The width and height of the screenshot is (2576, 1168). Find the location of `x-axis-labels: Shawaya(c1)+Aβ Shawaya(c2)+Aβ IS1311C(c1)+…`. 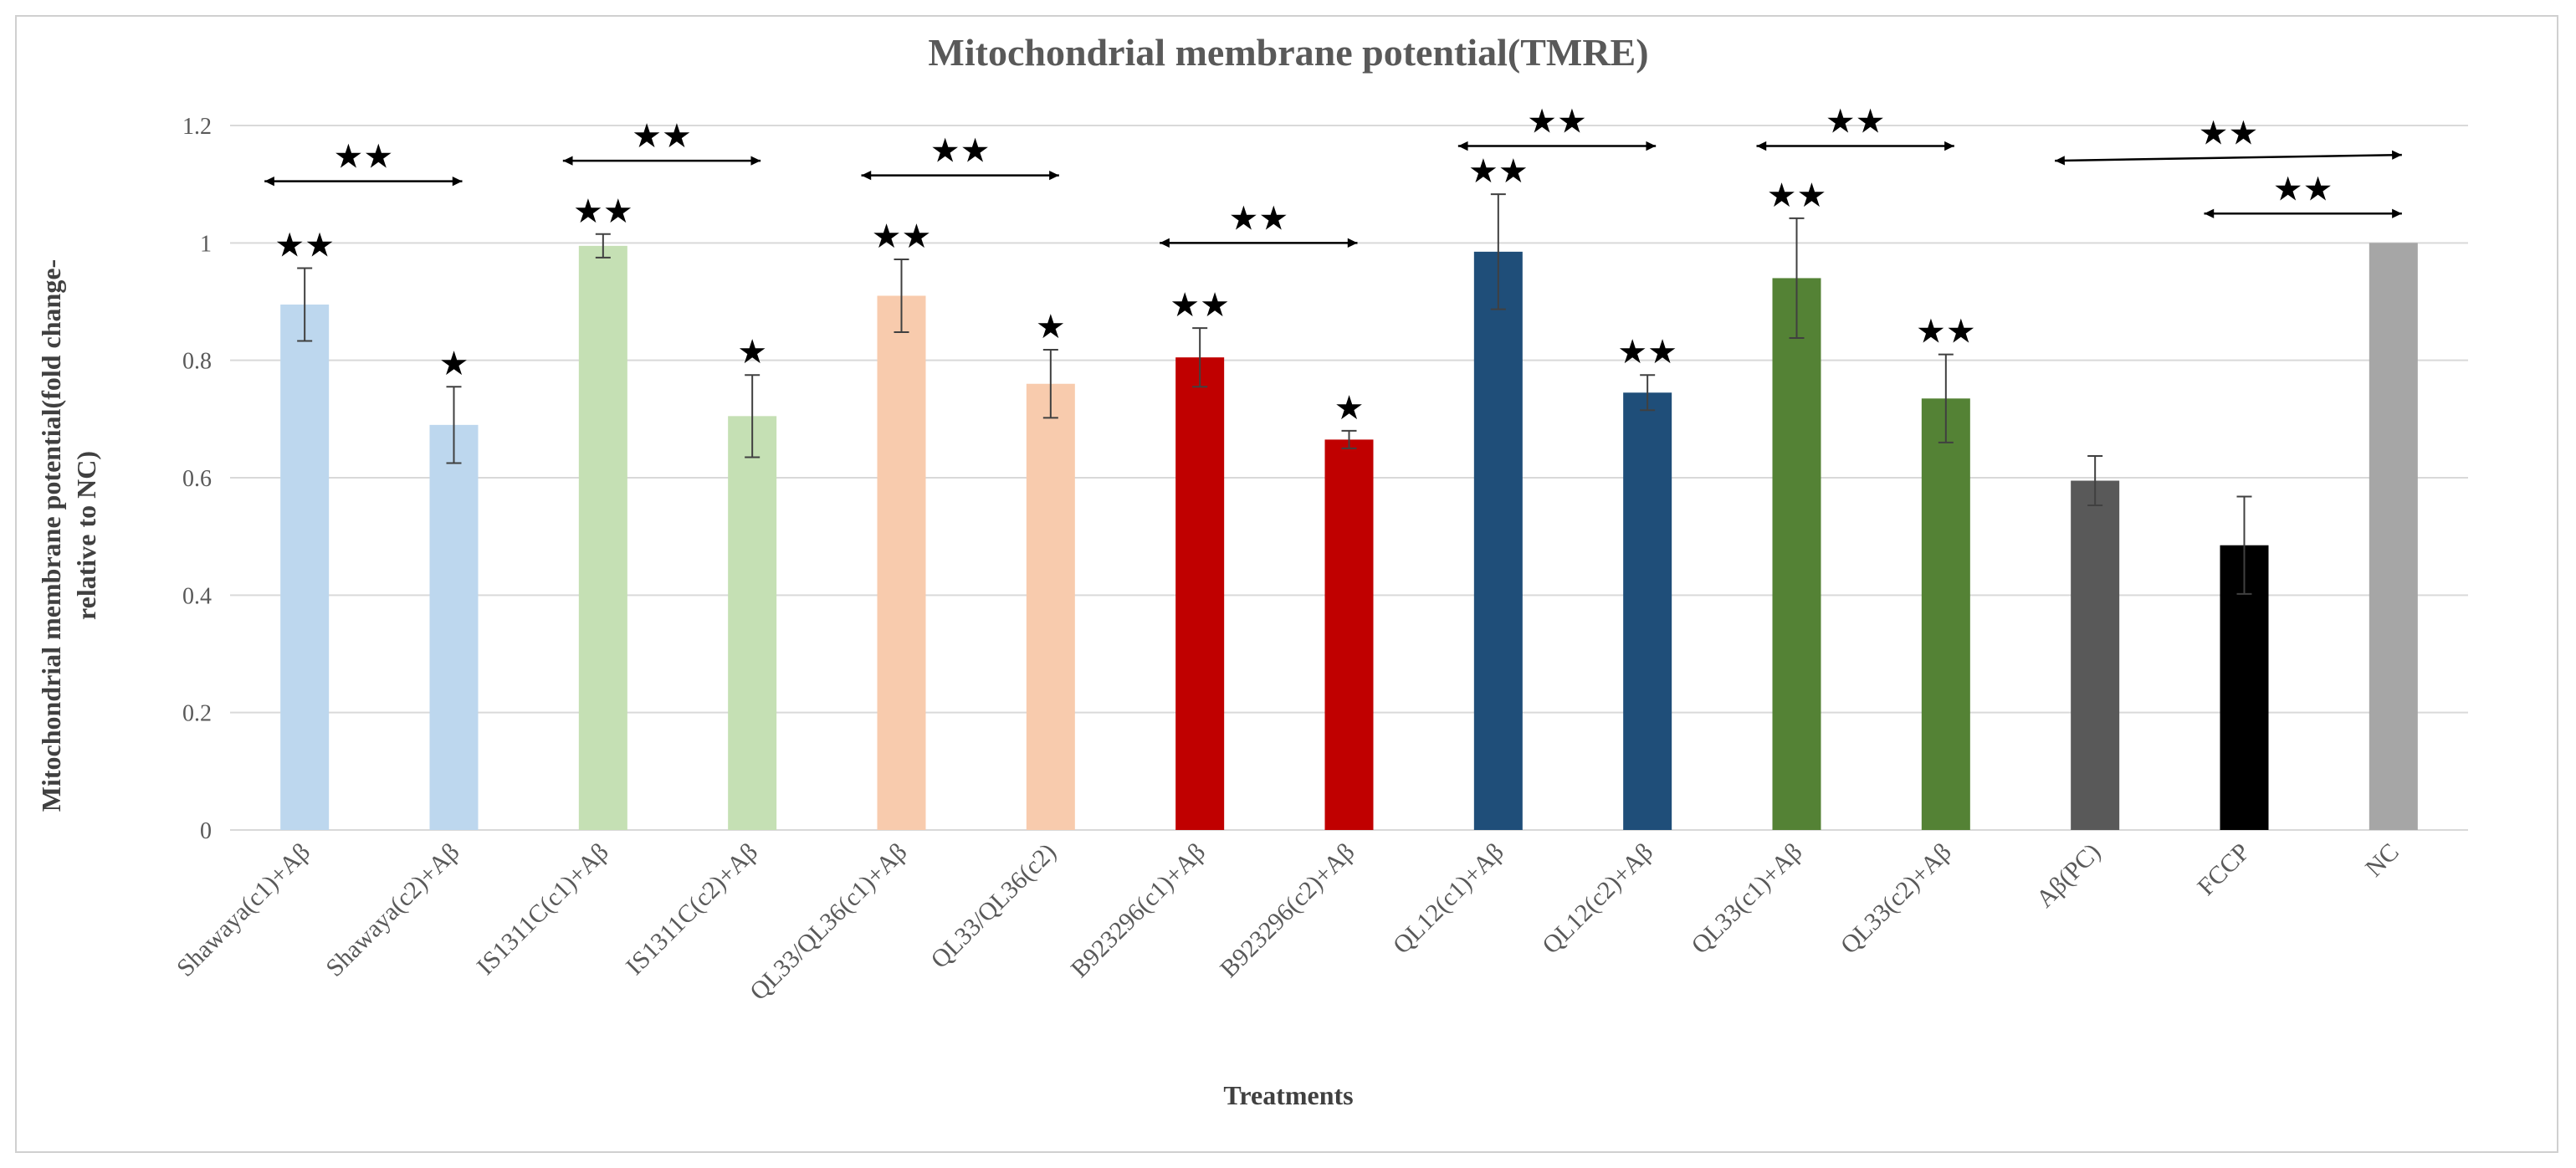

x-axis-labels: Shawaya(c1)+Aβ Shawaya(c2)+Aβ IS1311C(c1)+… is located at coordinates (1288, 922).